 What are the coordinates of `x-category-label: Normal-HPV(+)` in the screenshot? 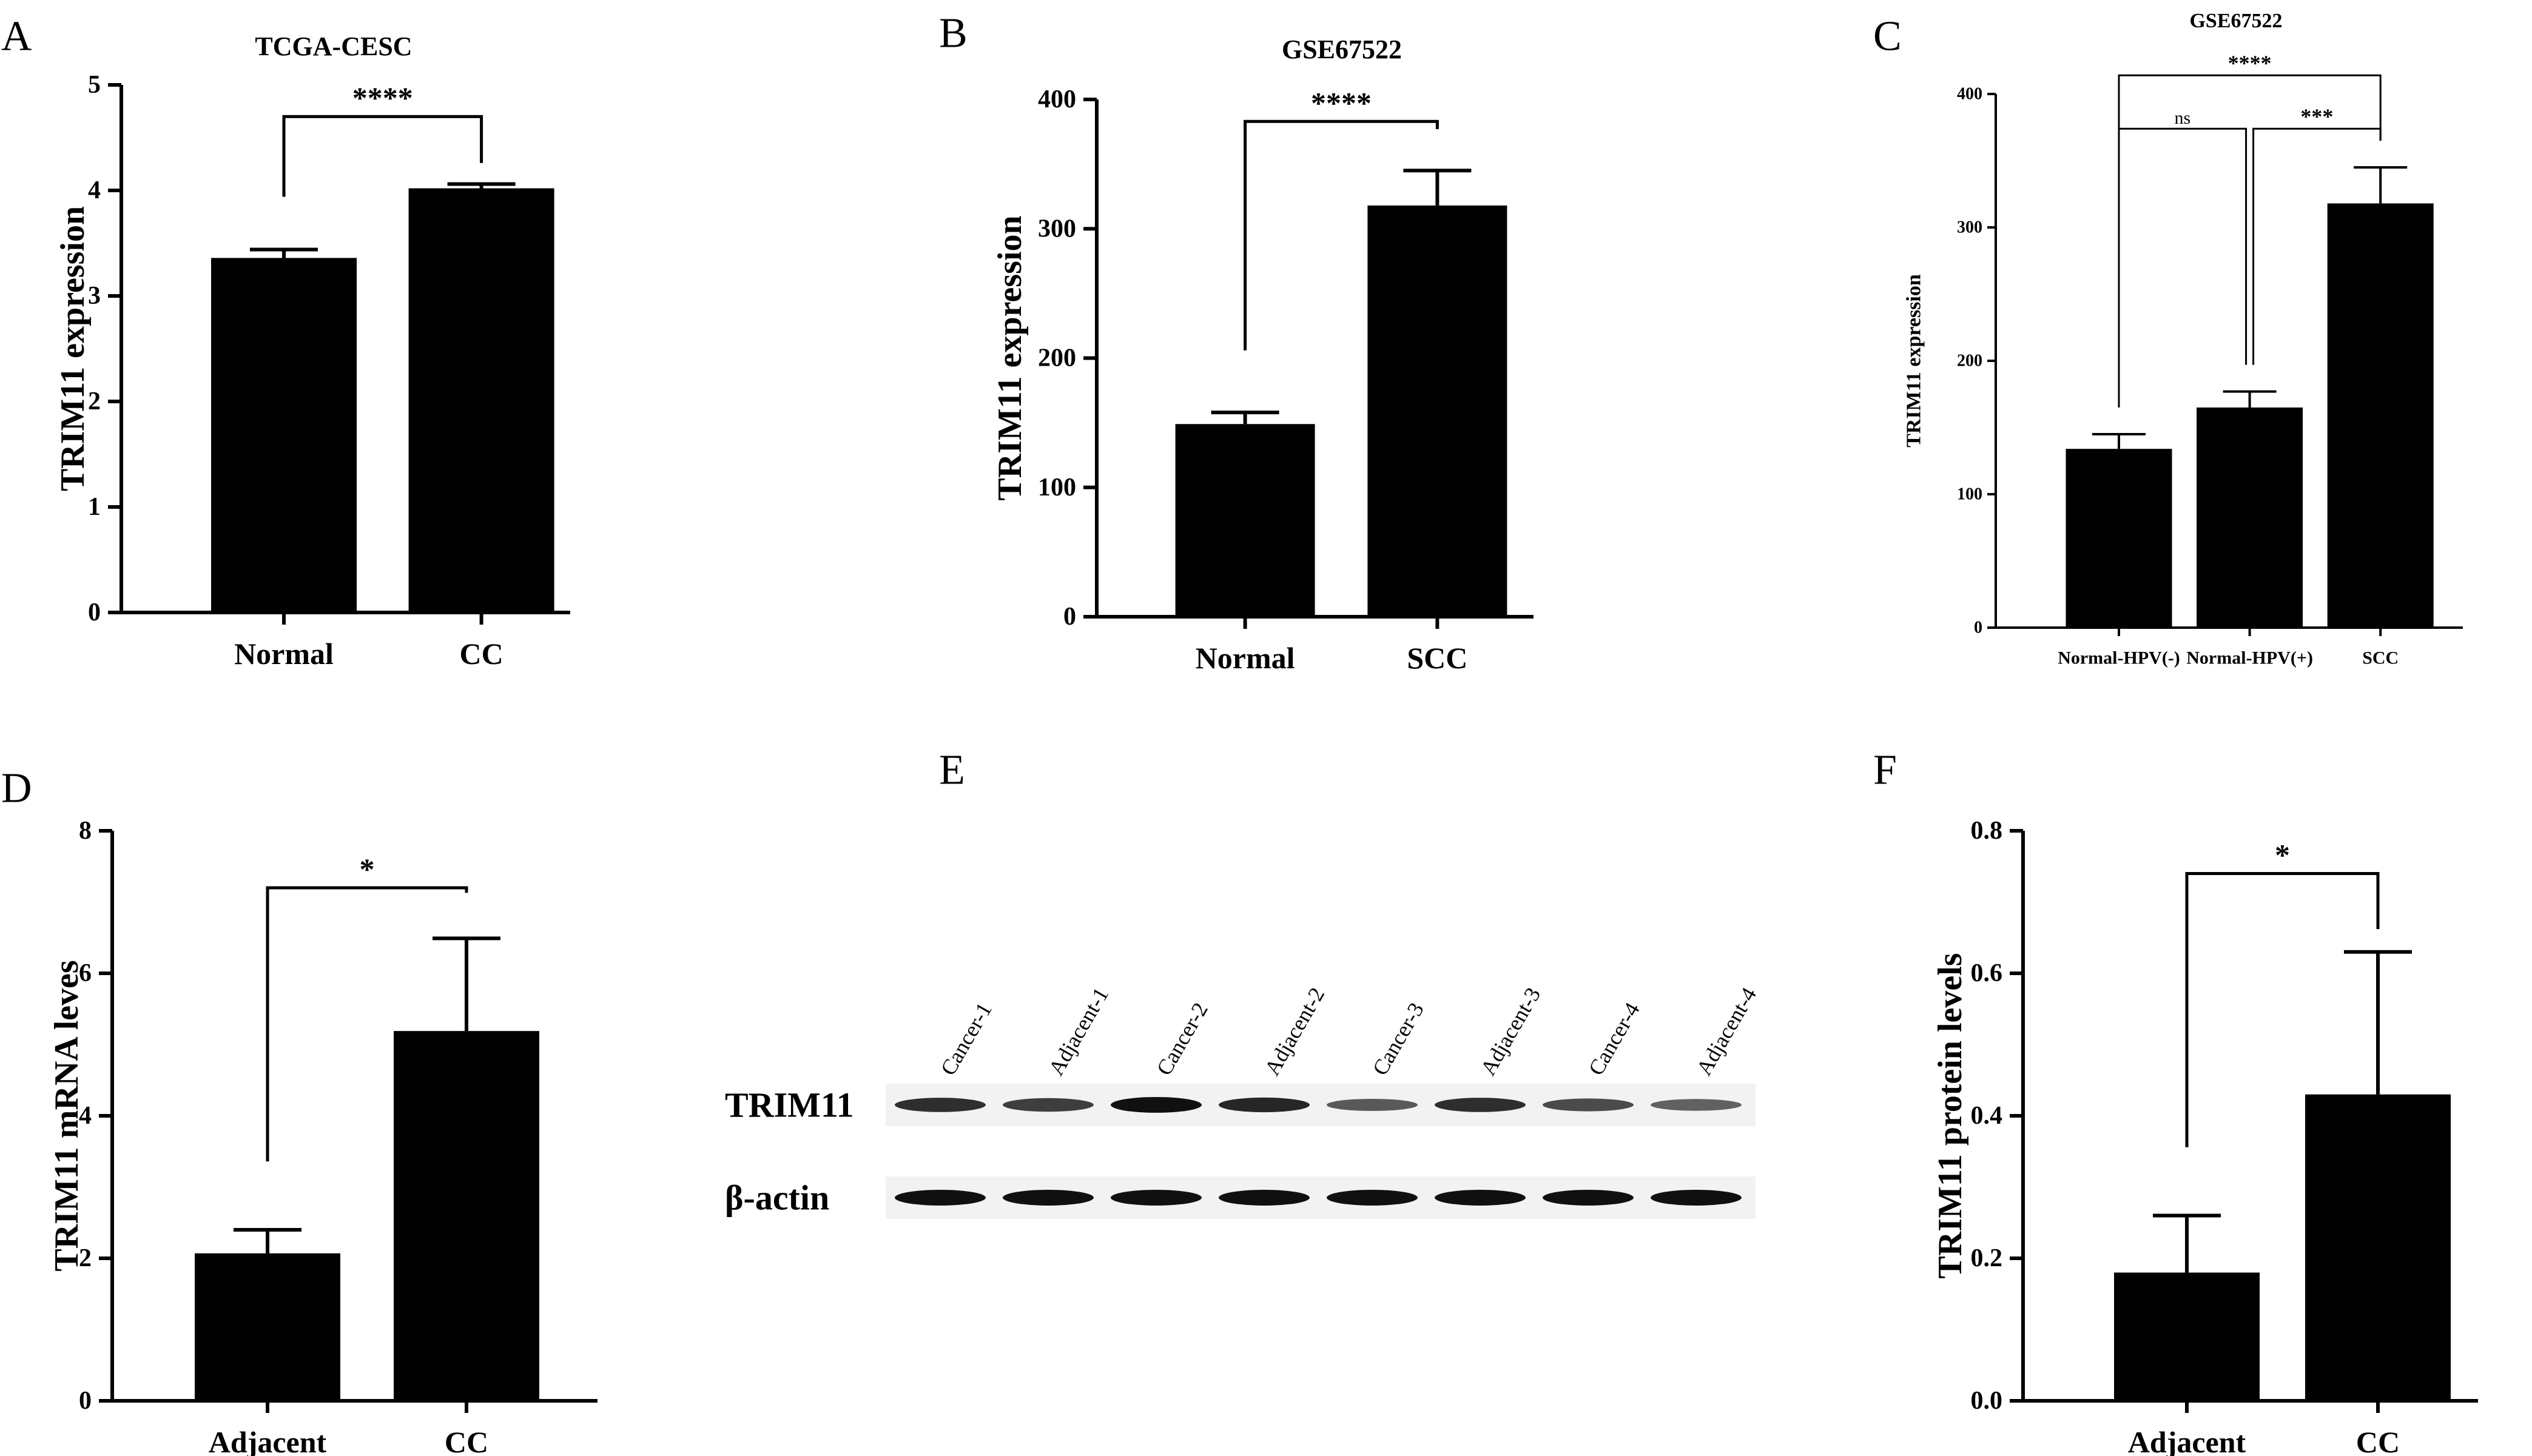 It's located at (2249, 658).